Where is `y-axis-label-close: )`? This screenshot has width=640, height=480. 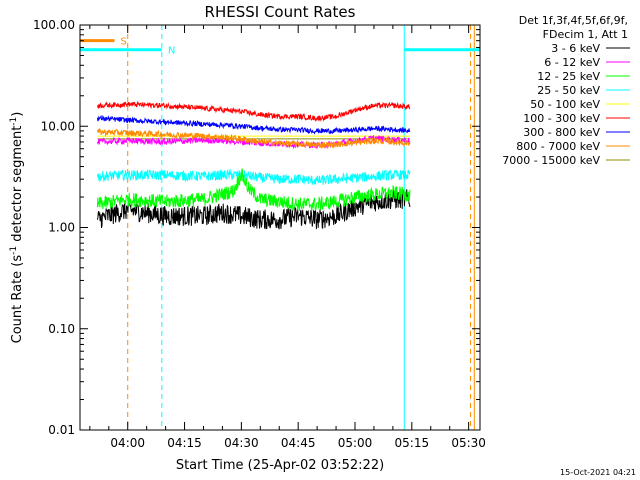
y-axis-label-close: ) is located at coordinates (17, 114).